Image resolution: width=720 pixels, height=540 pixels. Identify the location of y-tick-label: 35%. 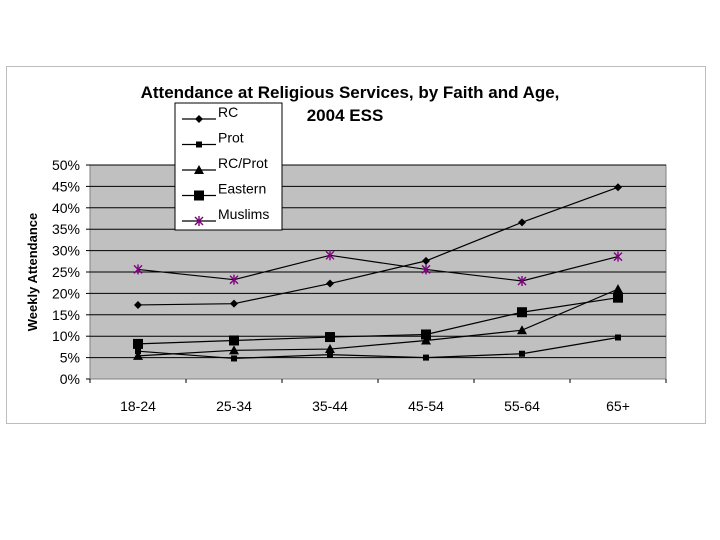
(66, 229).